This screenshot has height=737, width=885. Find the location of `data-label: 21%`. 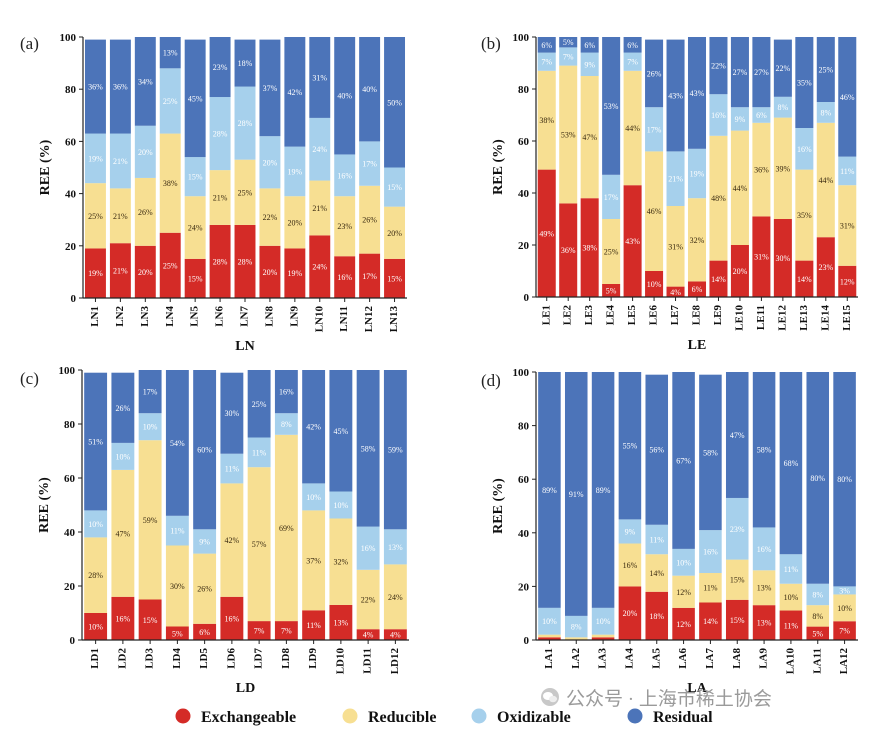

data-label: 21% is located at coordinates (120, 216).